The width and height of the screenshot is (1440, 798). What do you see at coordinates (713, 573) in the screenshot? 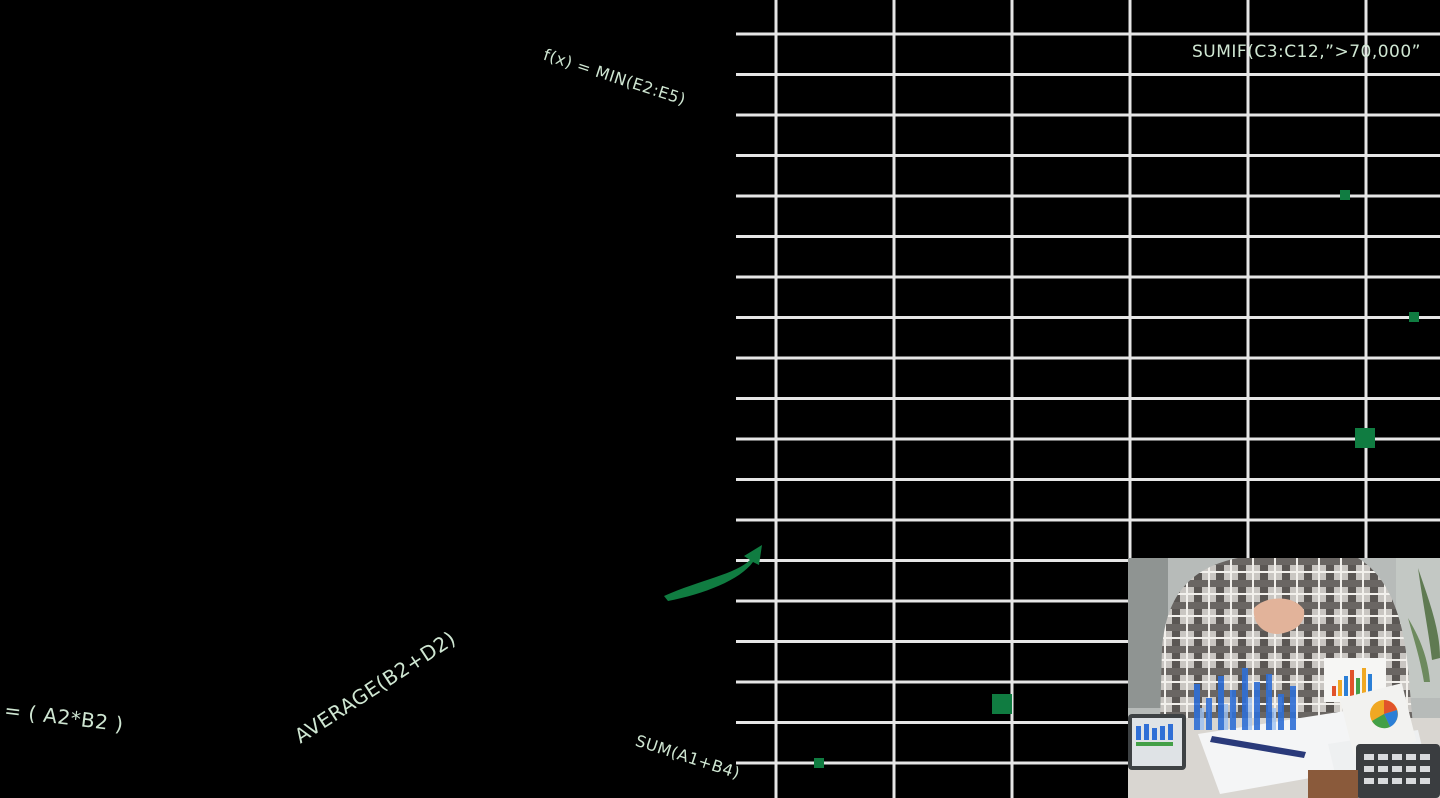
I see `curved-arrow-icon` at bounding box center [713, 573].